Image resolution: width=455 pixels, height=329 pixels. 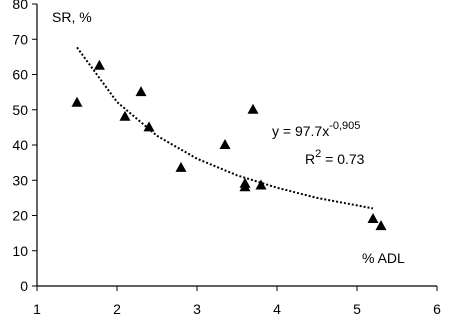 What do you see at coordinates (117, 309) in the screenshot?
I see `x-tick-label: 2` at bounding box center [117, 309].